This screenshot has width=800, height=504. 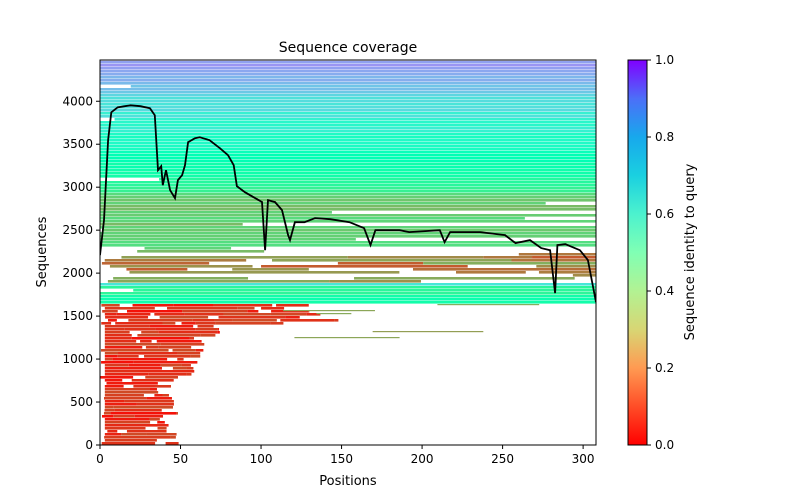 What do you see at coordinates (100, 459) in the screenshot?
I see `x-tick-label: 0` at bounding box center [100, 459].